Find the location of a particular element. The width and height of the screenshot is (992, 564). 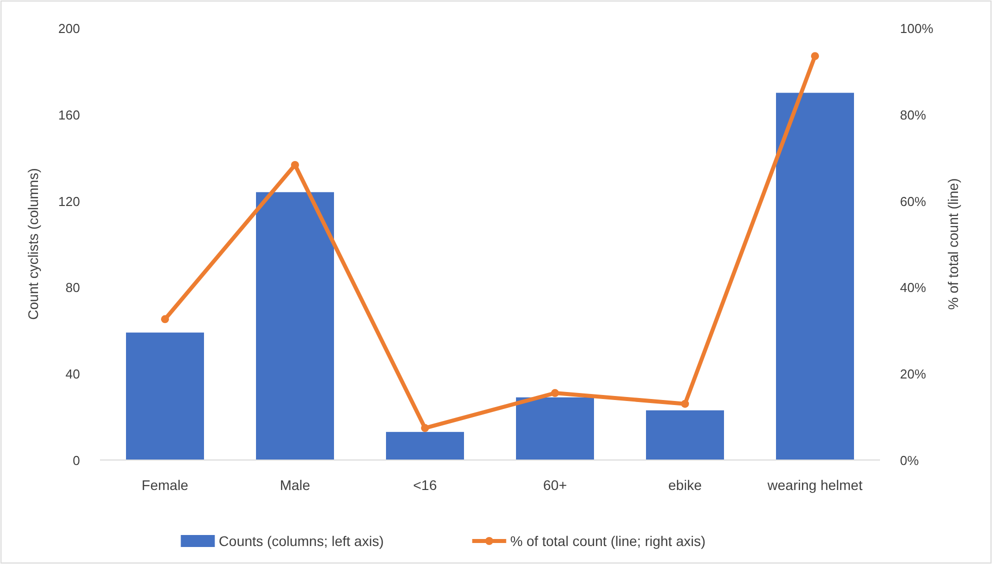

y2-tick-label: 80% is located at coordinates (913, 114).